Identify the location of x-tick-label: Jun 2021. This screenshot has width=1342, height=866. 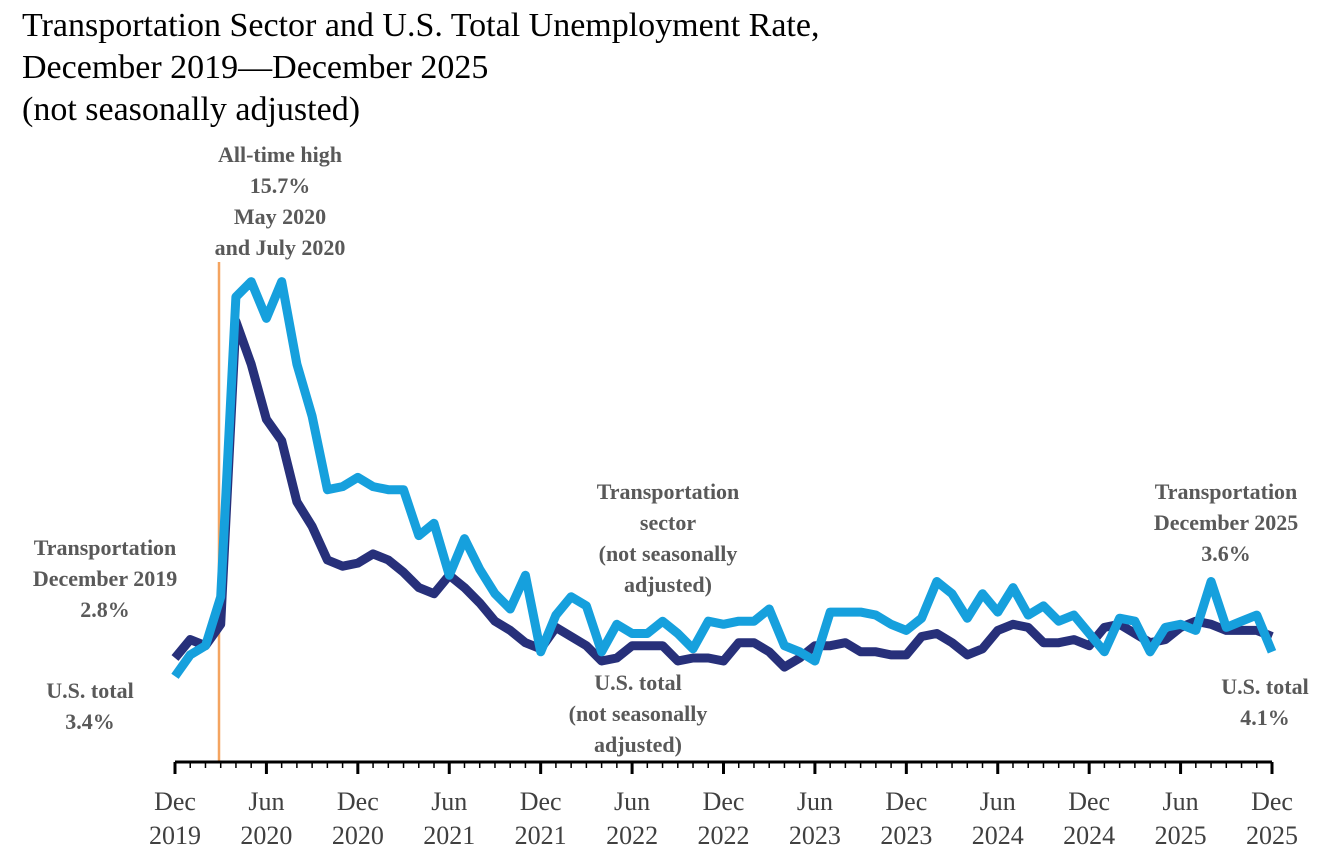
(449, 818).